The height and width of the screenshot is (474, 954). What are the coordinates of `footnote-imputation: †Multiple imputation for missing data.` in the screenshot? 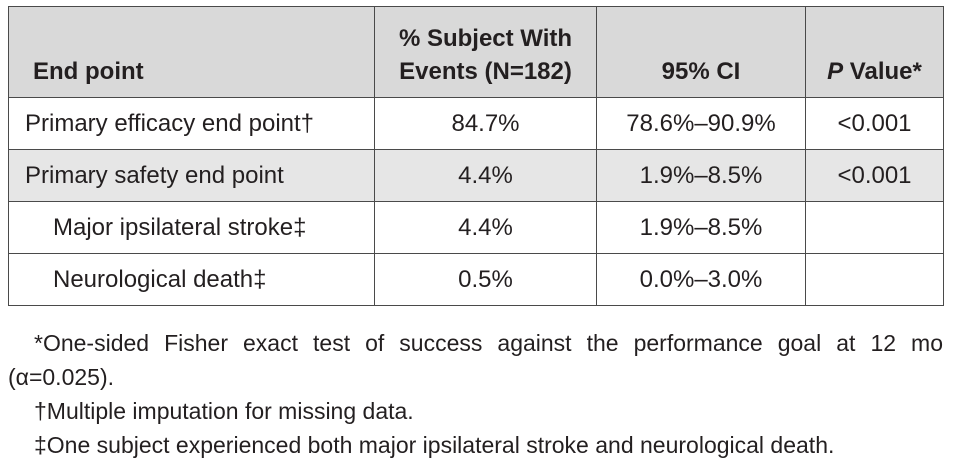 It's located at (224, 411).